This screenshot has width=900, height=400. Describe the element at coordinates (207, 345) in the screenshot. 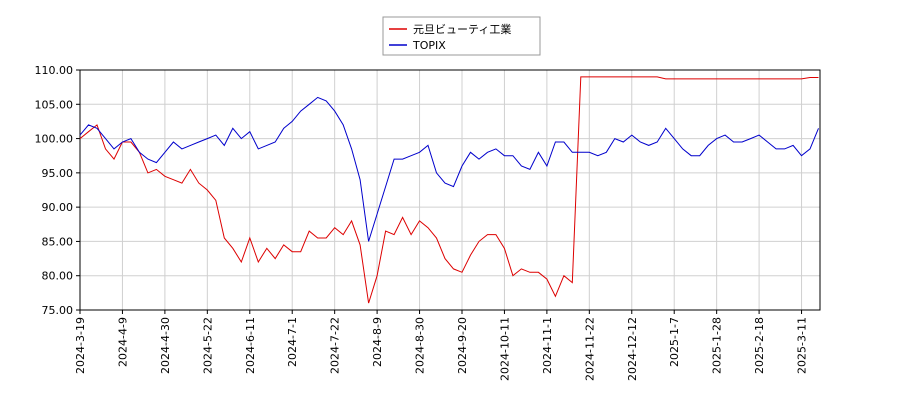

I see `x-tick-label: 2024-5-22` at that location.